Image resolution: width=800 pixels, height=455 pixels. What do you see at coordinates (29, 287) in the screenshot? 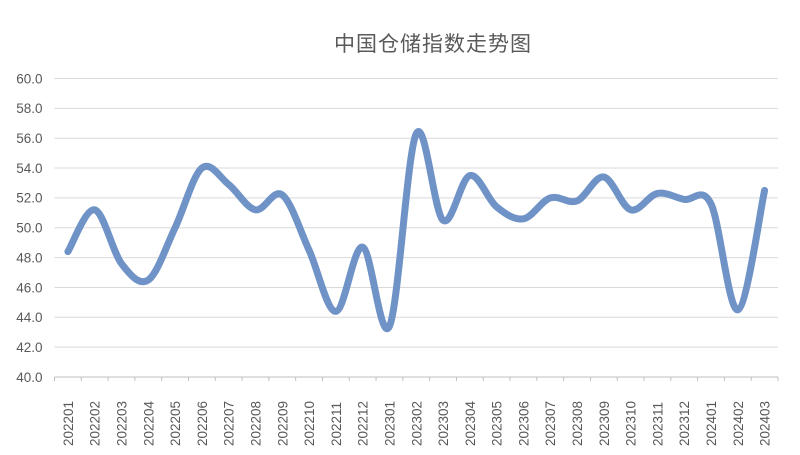
I see `y-axis-tick-label: 46.0` at bounding box center [29, 287].